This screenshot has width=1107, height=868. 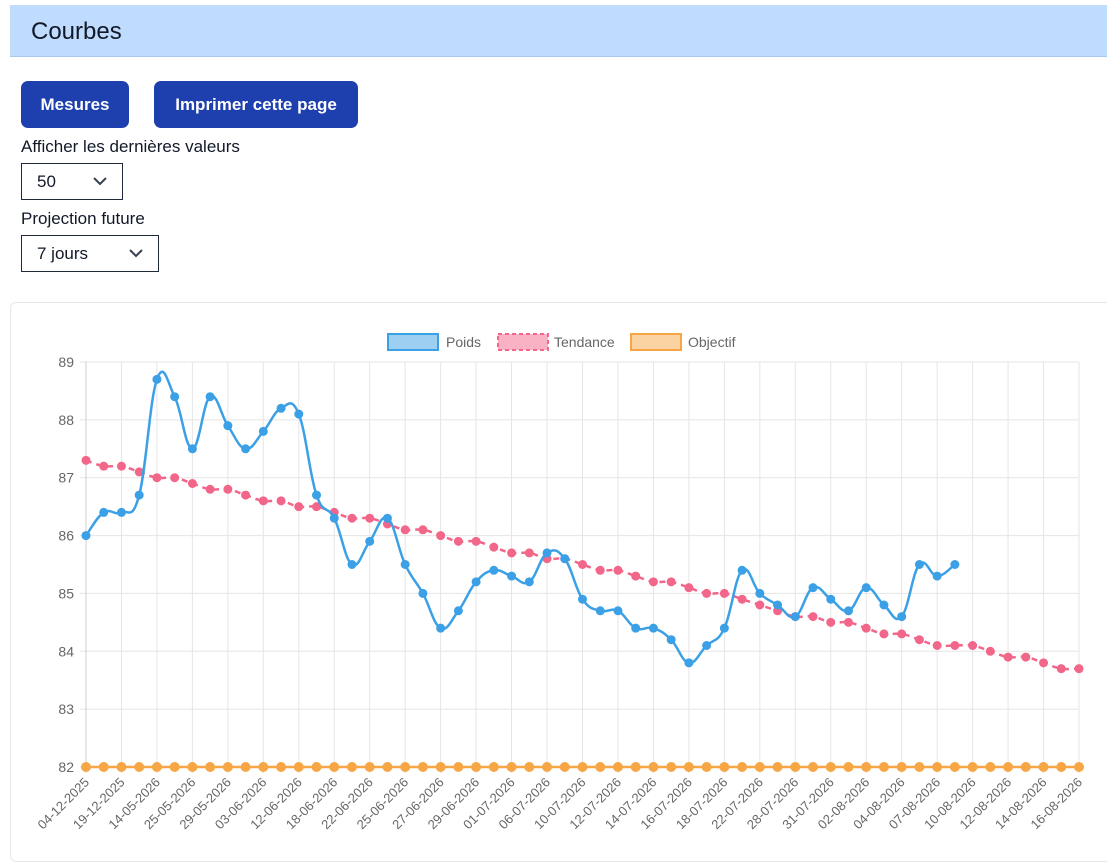 What do you see at coordinates (463, 342) in the screenshot?
I see `legend-label: Poids` at bounding box center [463, 342].